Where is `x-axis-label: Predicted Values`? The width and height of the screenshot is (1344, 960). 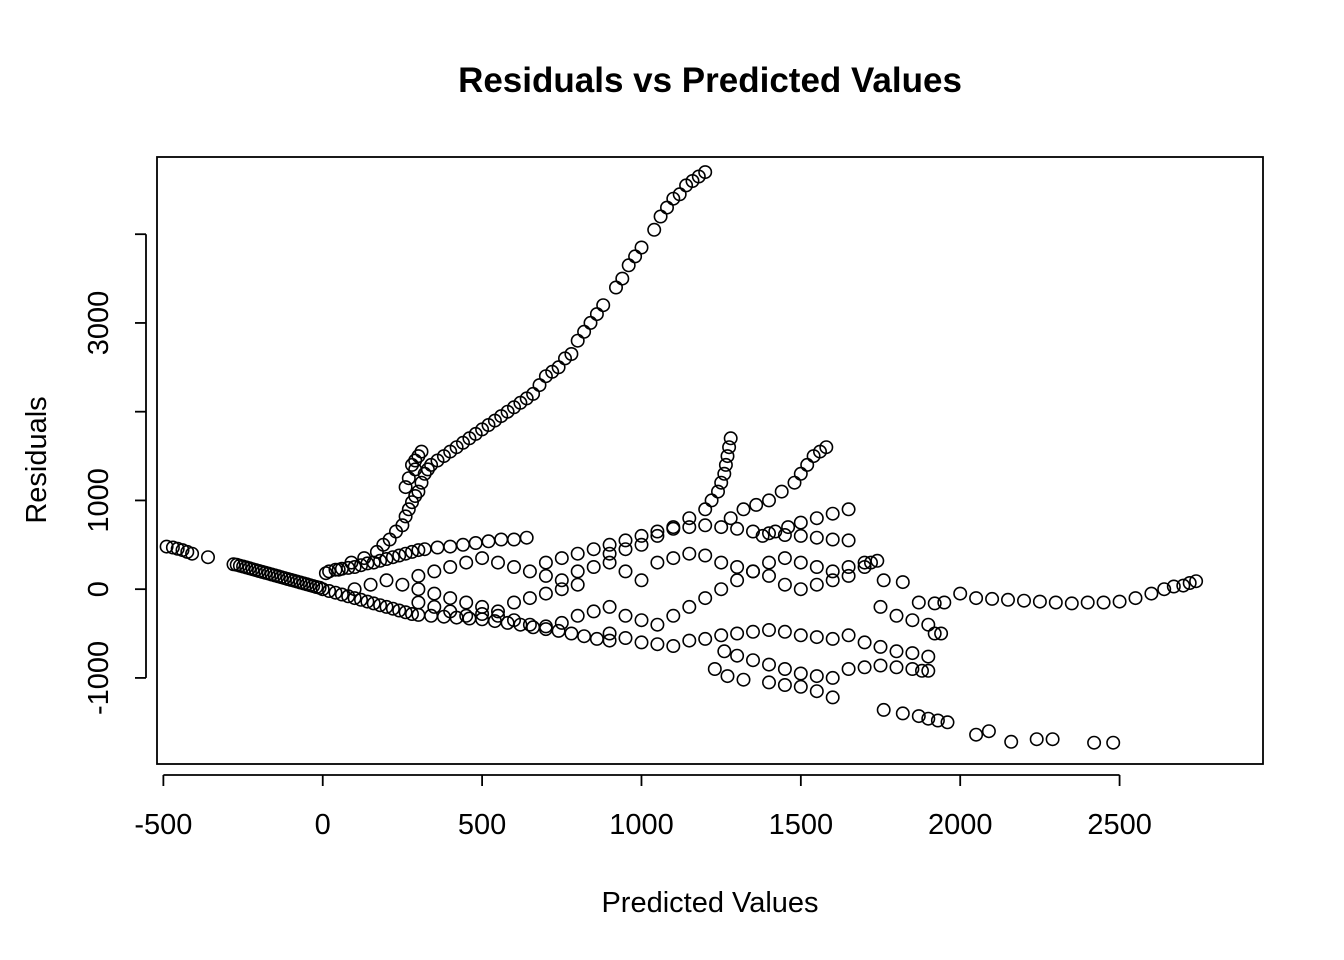
x-axis-label: Predicted Values is located at coordinates (709, 903).